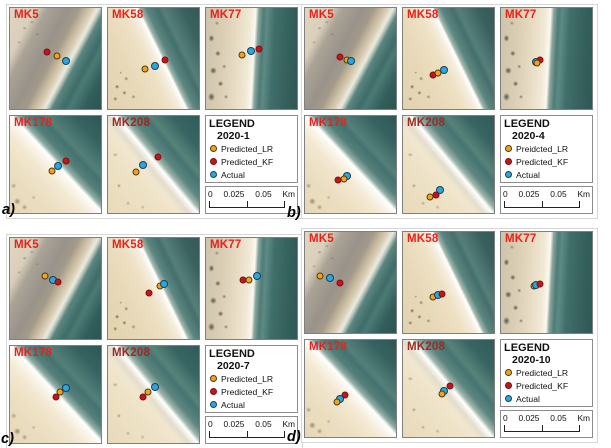 This screenshot has height=448, width=611. I want to click on legend-entry-label: Preidcted_LR, so click(542, 148).